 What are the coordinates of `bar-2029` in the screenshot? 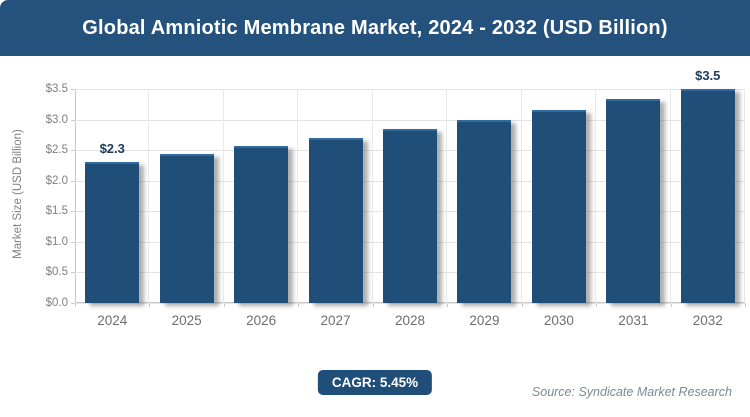 It's located at (484, 211).